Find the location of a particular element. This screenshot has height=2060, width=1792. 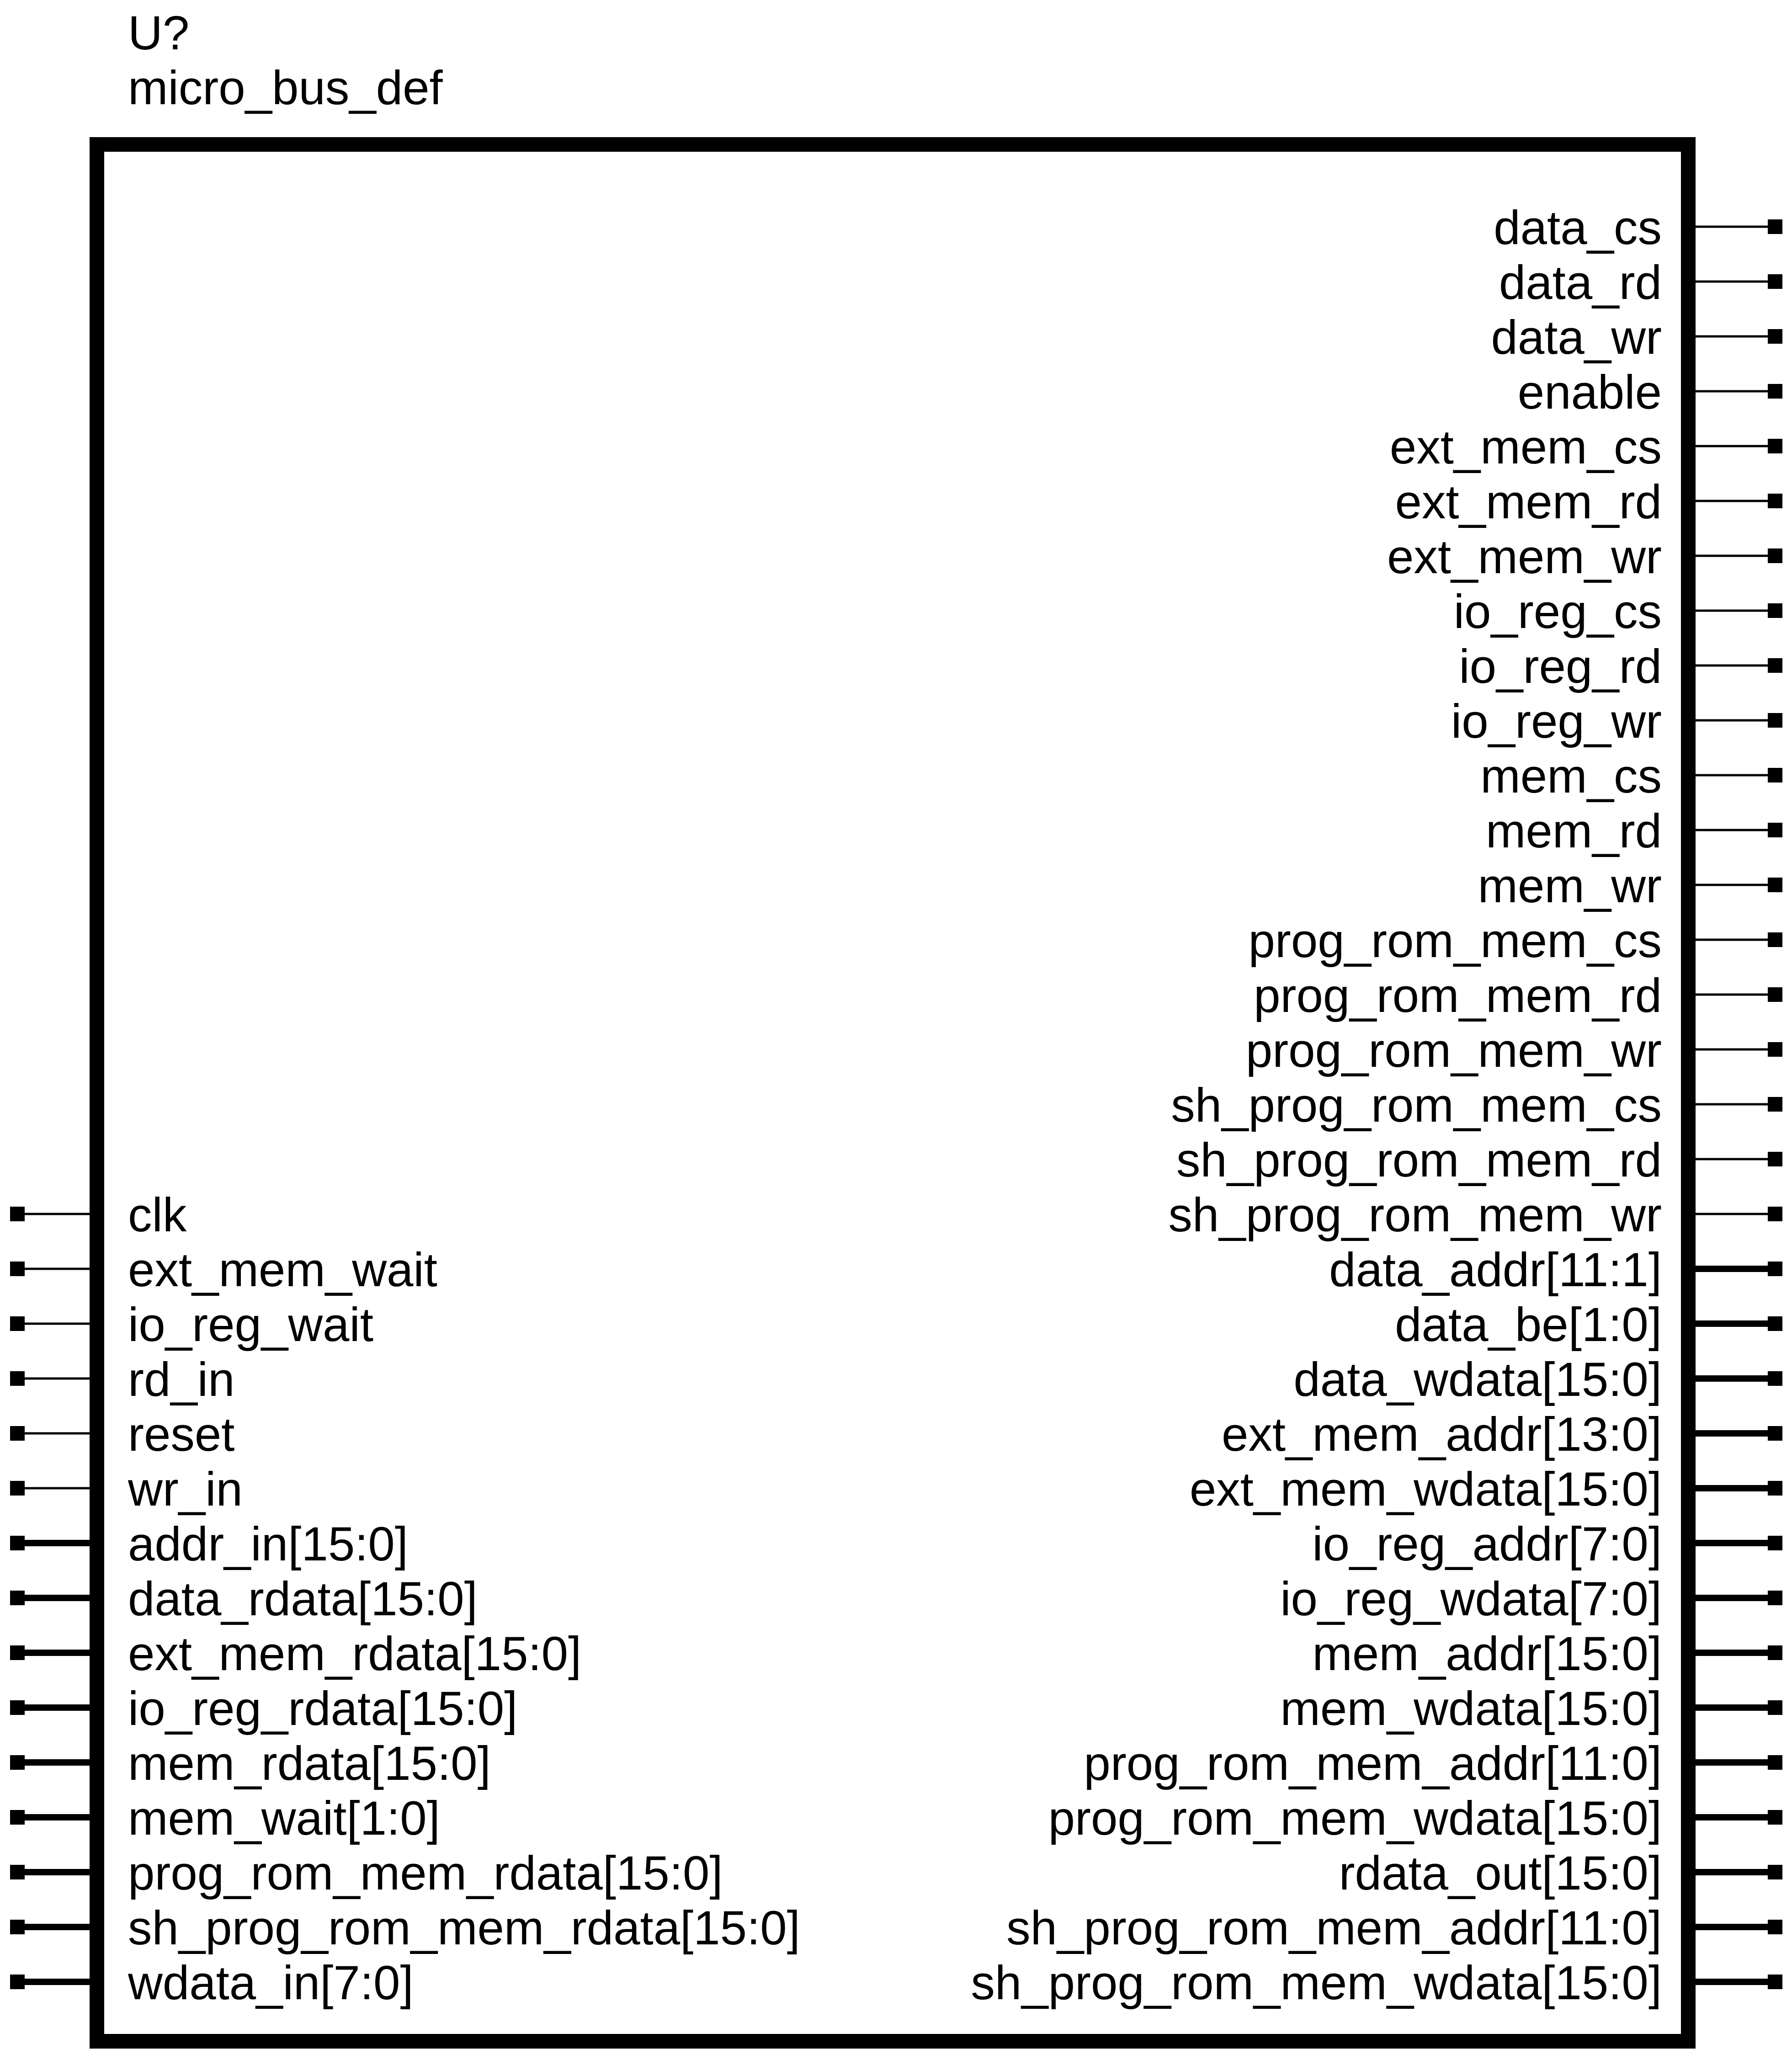

left-pin-label: ext_mem_rdata[15:0] is located at coordinates (354, 1654).